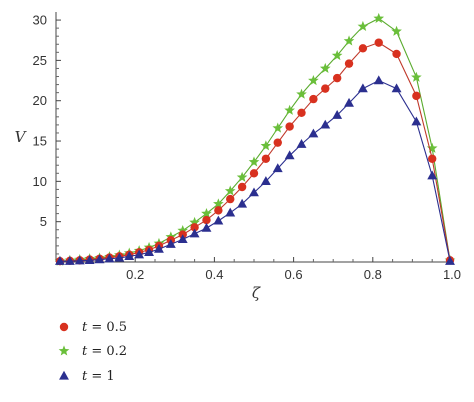 Image resolution: width=474 pixels, height=402 pixels. Describe the element at coordinates (40, 20) in the screenshot. I see `y-tick-label: 30` at that location.